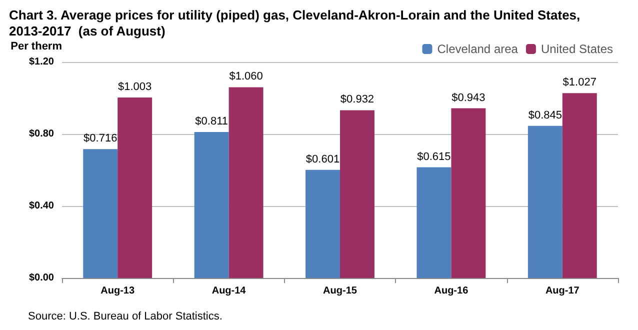 This screenshot has width=638, height=330. I want to click on chart-title: Chart 3. Average prices for utility (piped) gas, Cleveland-Akron-Lorain and the United States, 2013-2017 (as of August), so click(296, 23).